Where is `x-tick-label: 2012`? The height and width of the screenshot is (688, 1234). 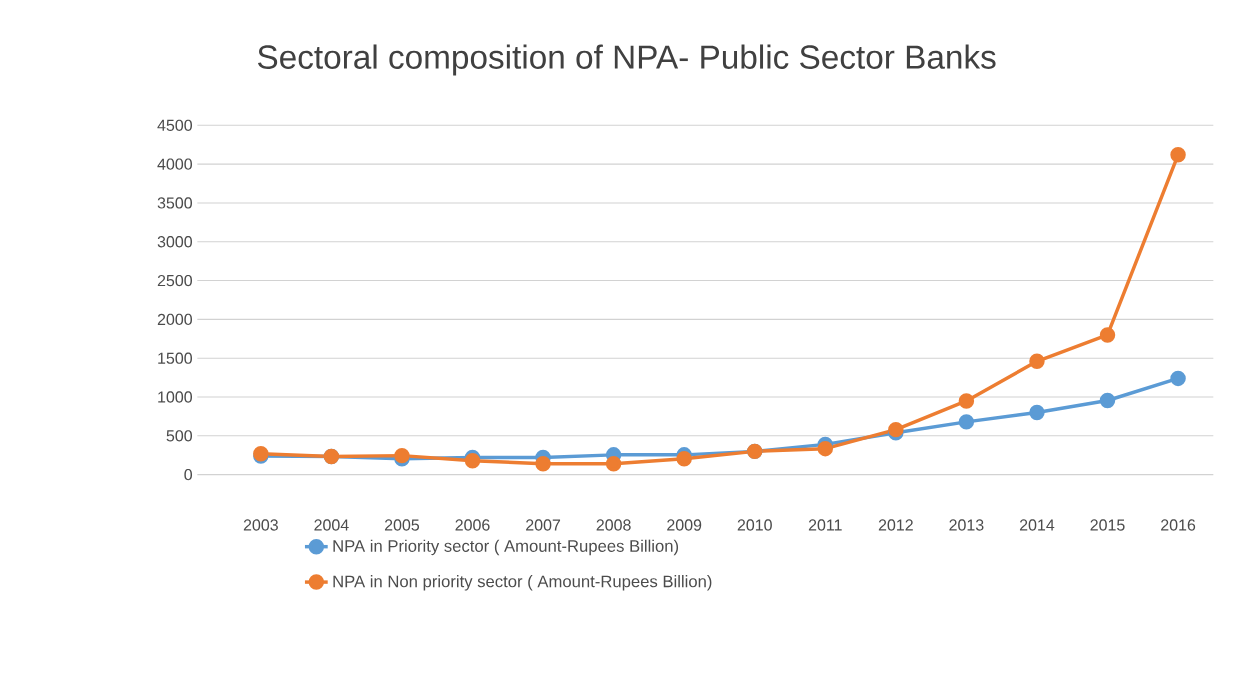
x-tick-label: 2012 is located at coordinates (895, 525).